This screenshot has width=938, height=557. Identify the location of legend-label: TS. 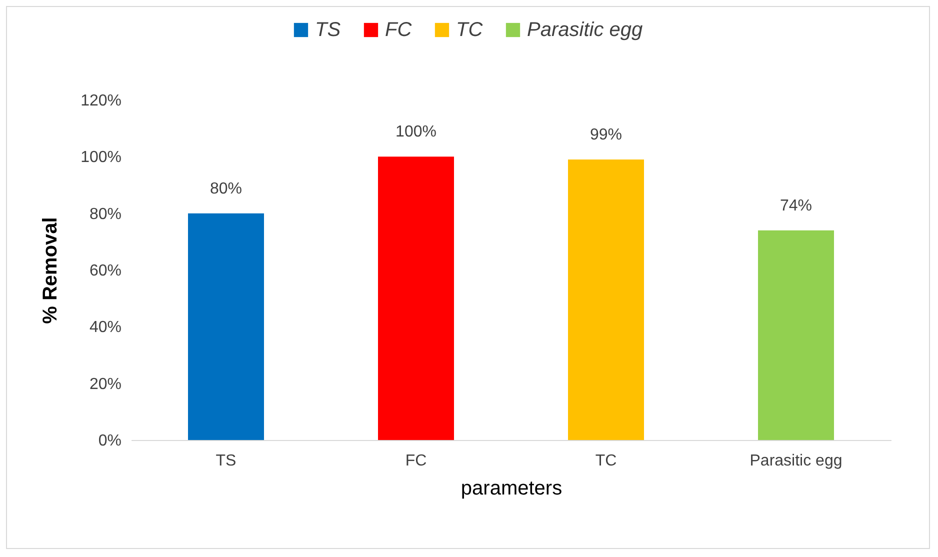
(328, 30).